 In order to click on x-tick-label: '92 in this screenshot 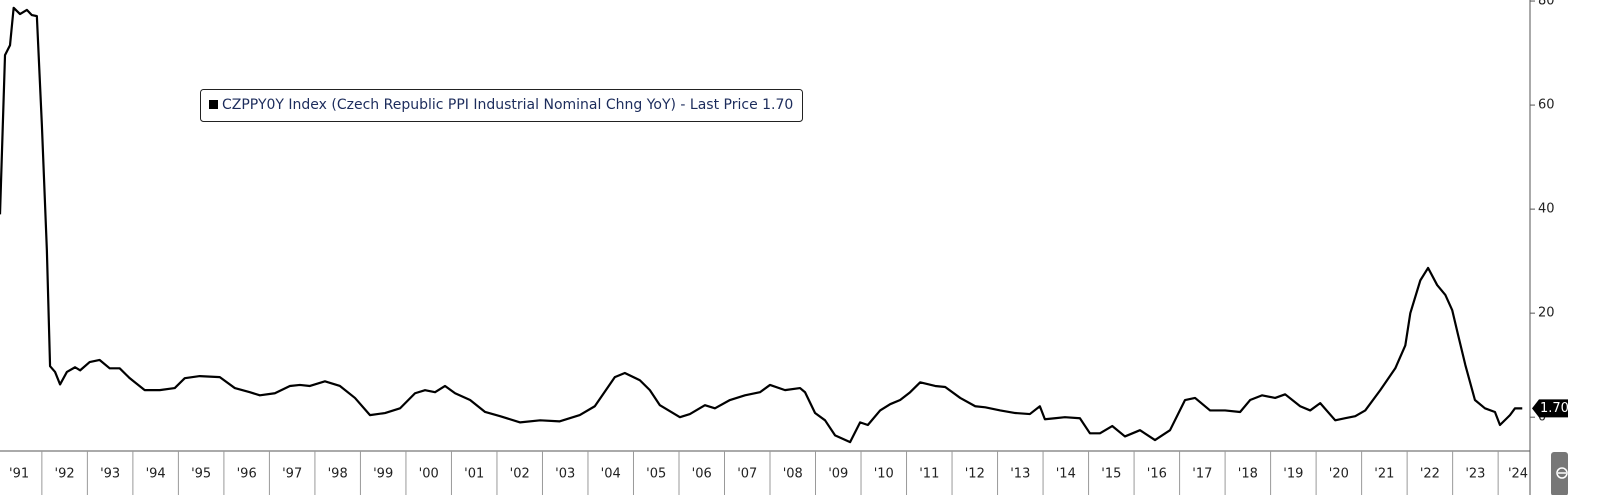, I will do `click(65, 474)`.